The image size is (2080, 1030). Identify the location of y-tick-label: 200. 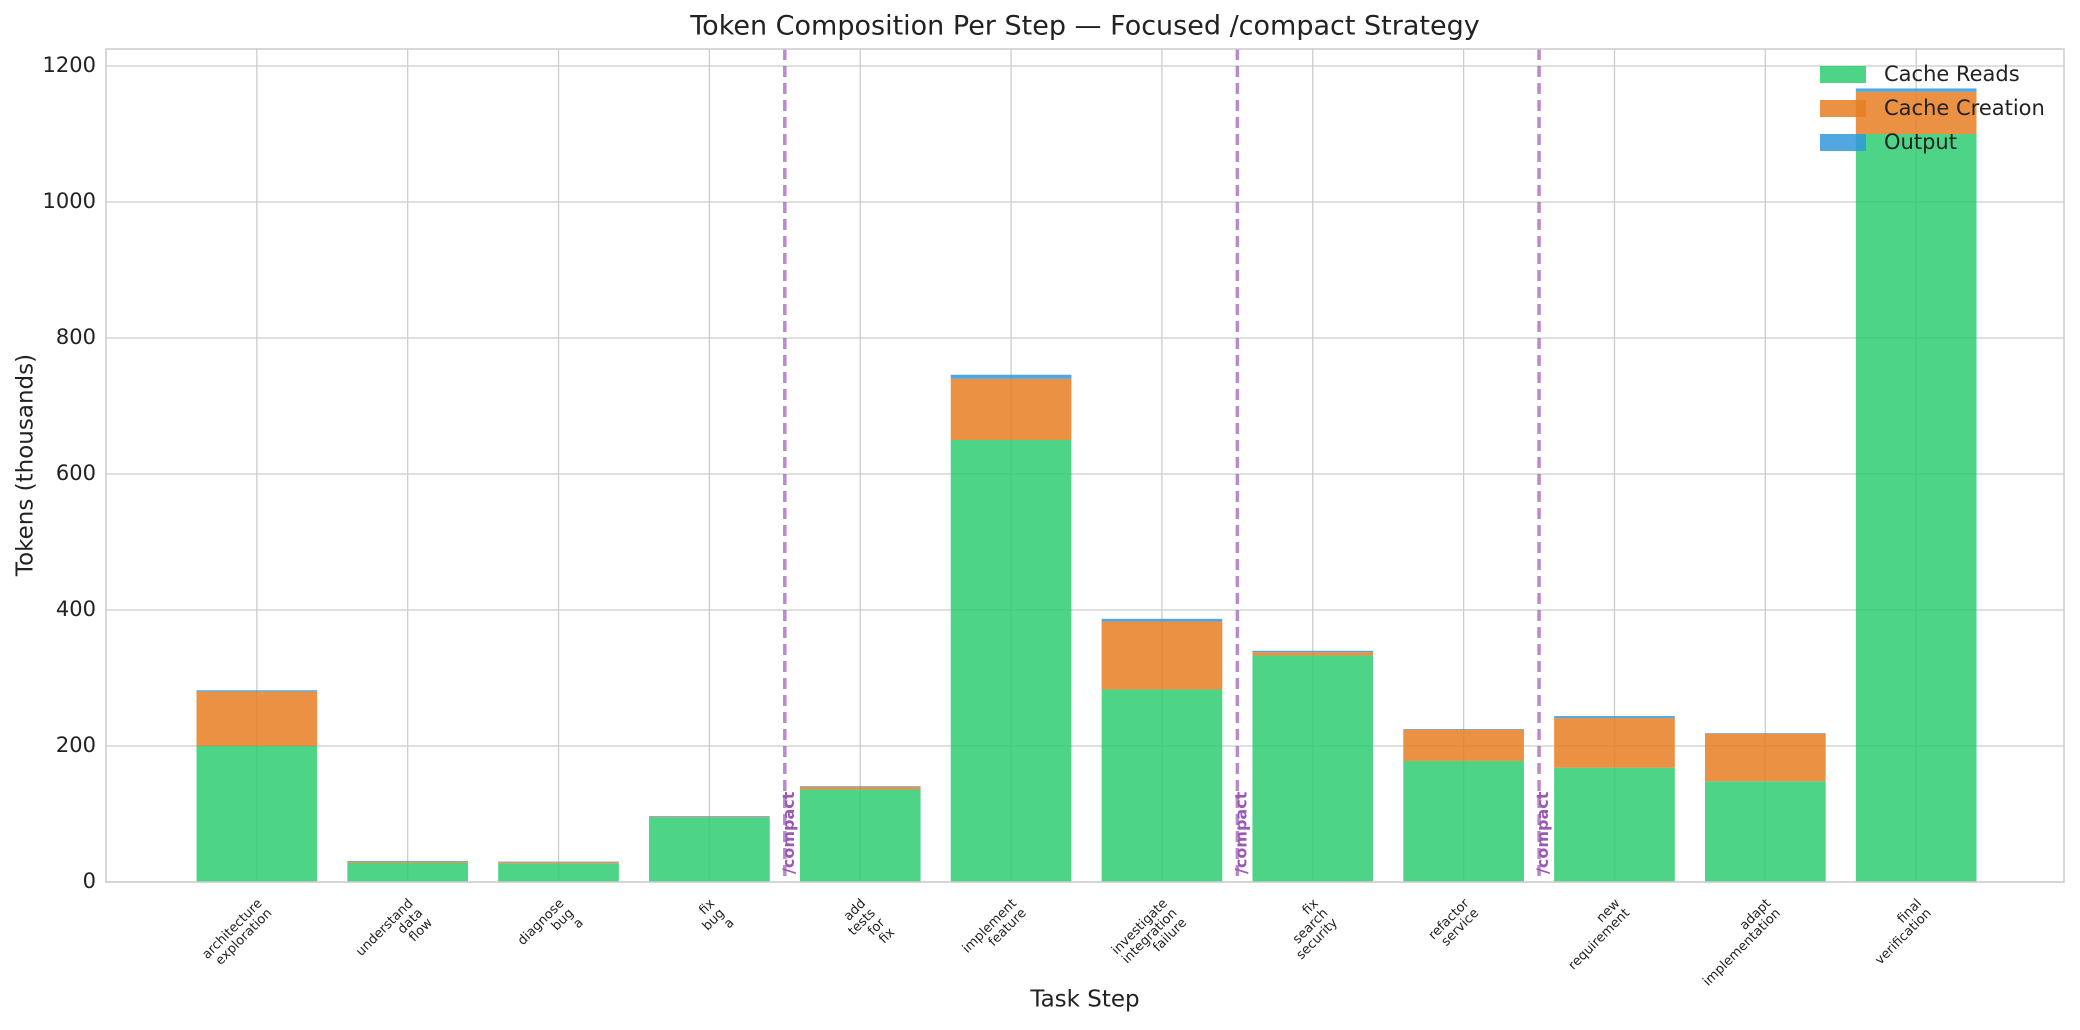
(76, 745).